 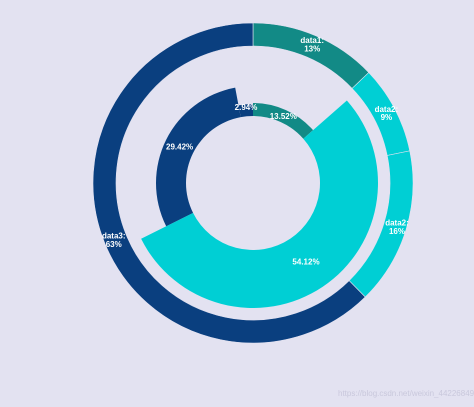 What do you see at coordinates (114, 240) in the screenshot?
I see `outer-slice-label: data3: 63%` at bounding box center [114, 240].